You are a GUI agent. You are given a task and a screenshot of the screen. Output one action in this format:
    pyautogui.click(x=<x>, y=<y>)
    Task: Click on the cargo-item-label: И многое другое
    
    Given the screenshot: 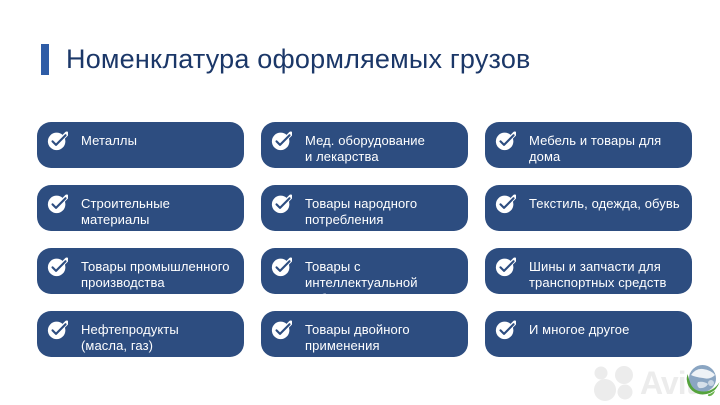 What is the action you would take?
    pyautogui.click(x=579, y=329)
    